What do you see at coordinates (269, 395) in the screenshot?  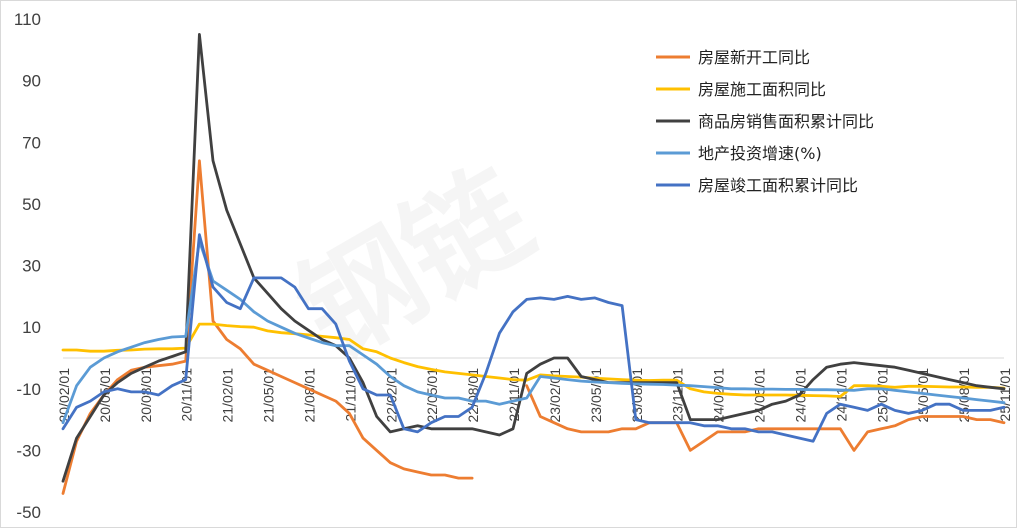 I see `x-tick-label: 21/05/01` at bounding box center [269, 395].